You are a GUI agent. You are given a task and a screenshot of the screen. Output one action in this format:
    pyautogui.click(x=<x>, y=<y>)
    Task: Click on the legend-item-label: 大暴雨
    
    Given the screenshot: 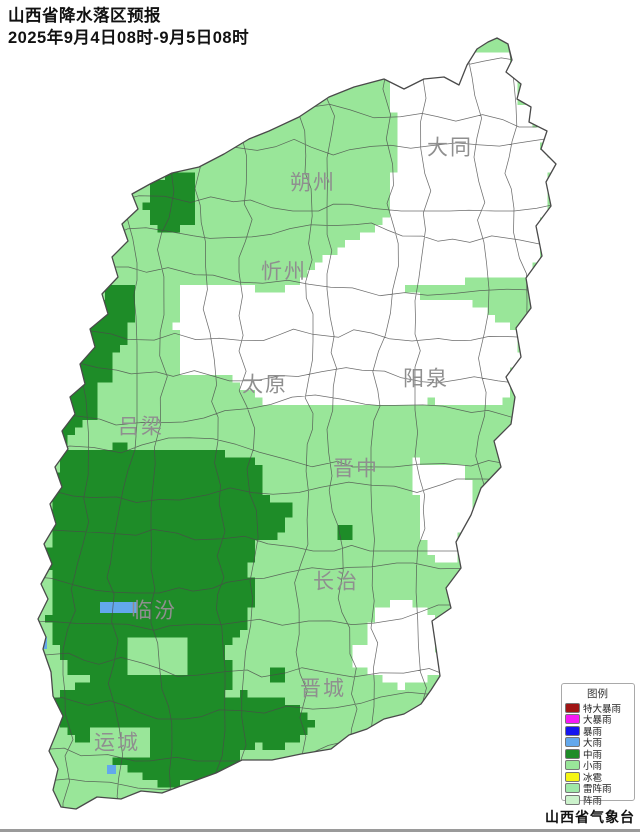 What is the action you would take?
    pyautogui.click(x=597, y=721)
    